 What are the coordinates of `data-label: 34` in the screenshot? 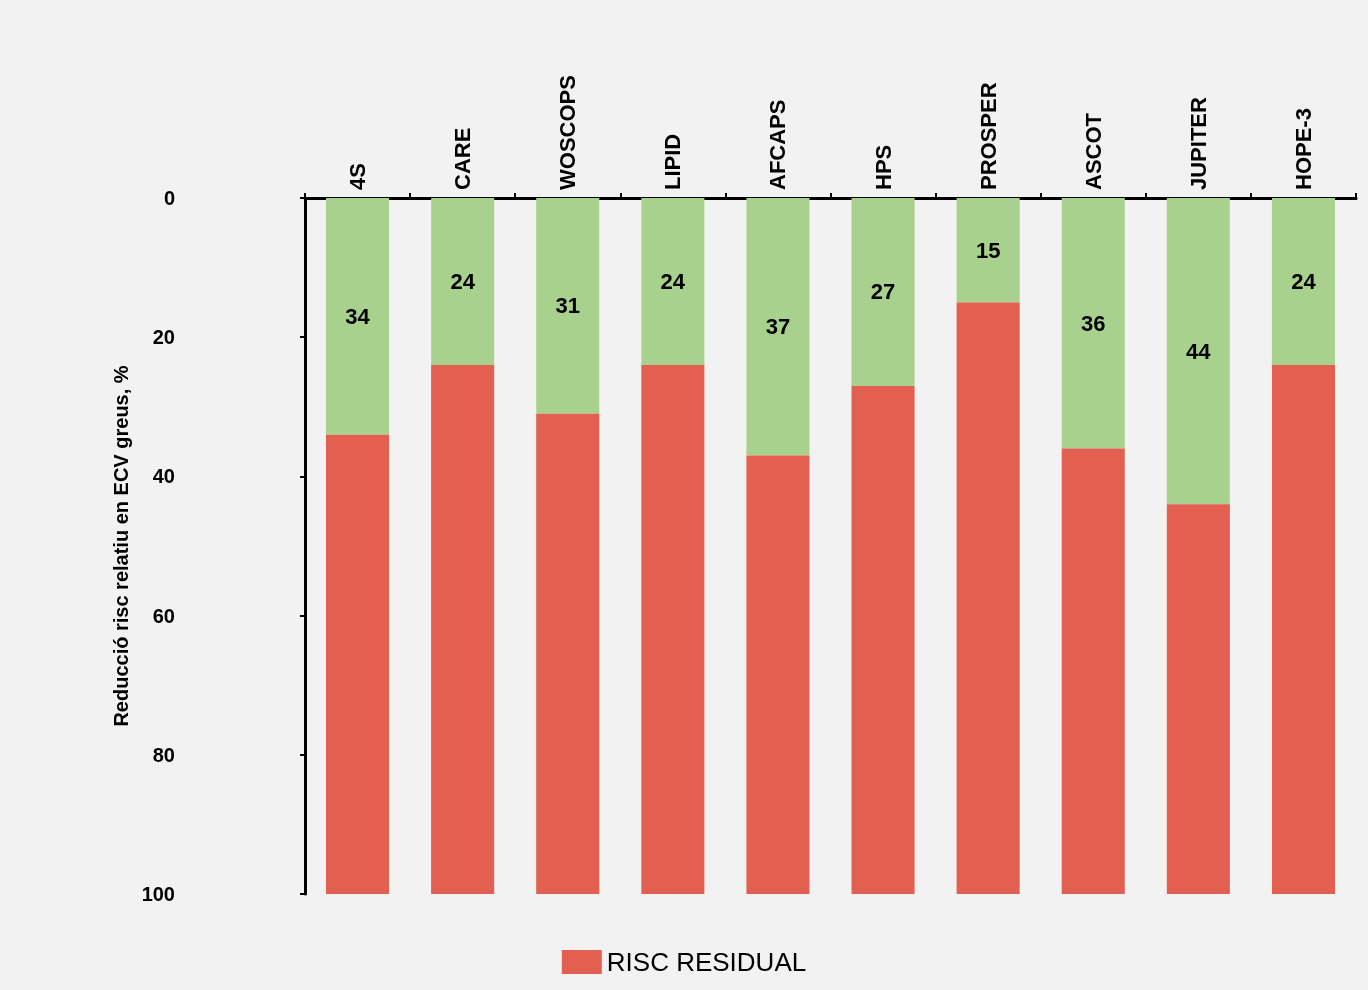 It's located at (358, 316).